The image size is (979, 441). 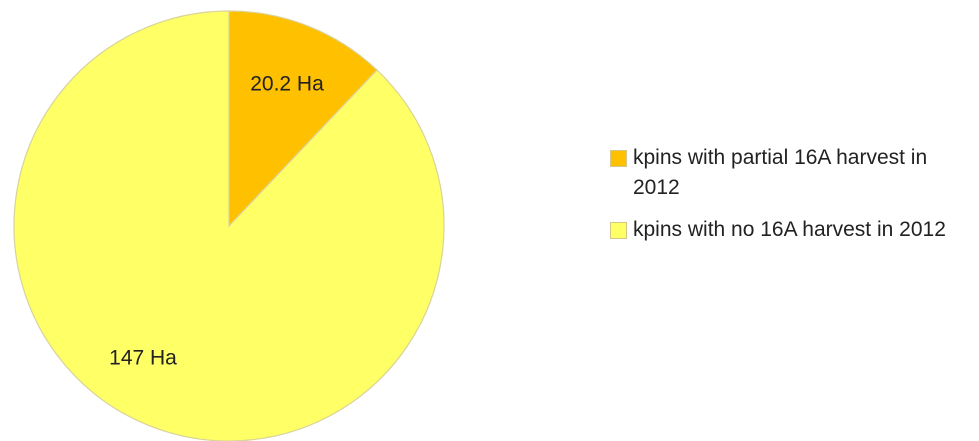 I want to click on legend-swatch-no-harvest, so click(x=618, y=230).